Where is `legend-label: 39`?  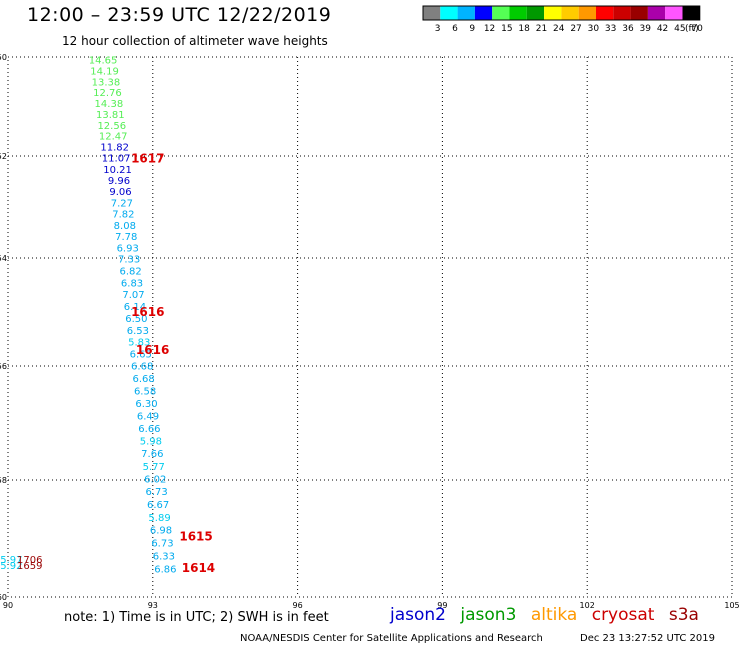 legend-label: 39 is located at coordinates (646, 29).